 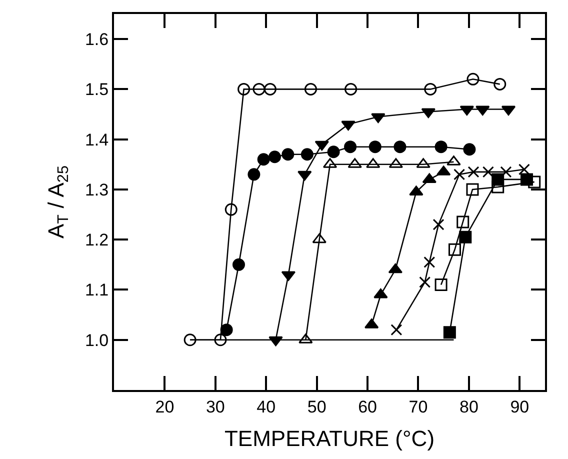 I want to click on x-tick-label: 70, so click(x=418, y=406).